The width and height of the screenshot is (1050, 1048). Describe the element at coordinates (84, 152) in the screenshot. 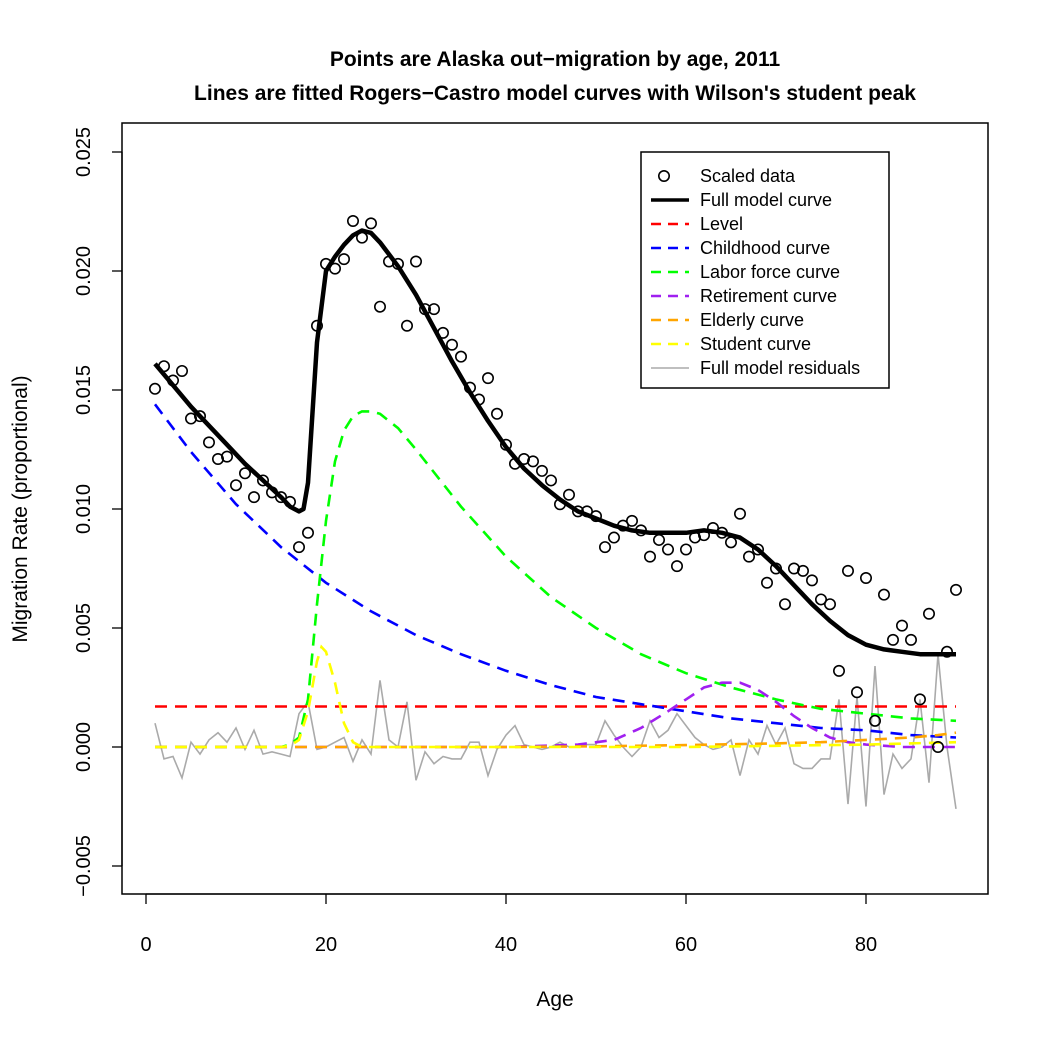

I see `y-tick-label: 0.025` at that location.